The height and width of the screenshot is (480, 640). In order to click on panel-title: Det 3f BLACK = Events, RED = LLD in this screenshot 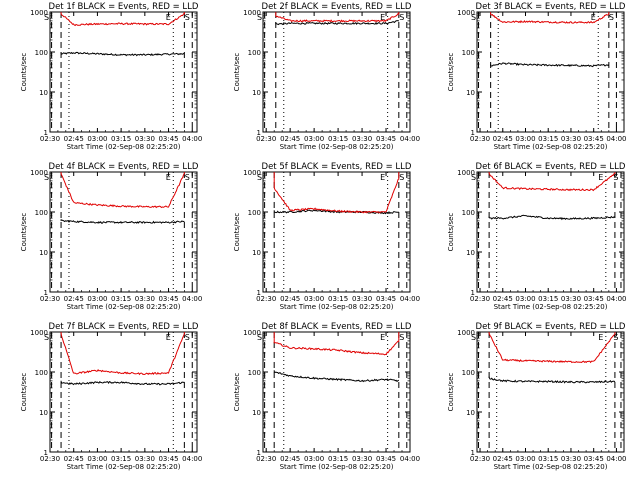, I will do `click(551, 7)`.